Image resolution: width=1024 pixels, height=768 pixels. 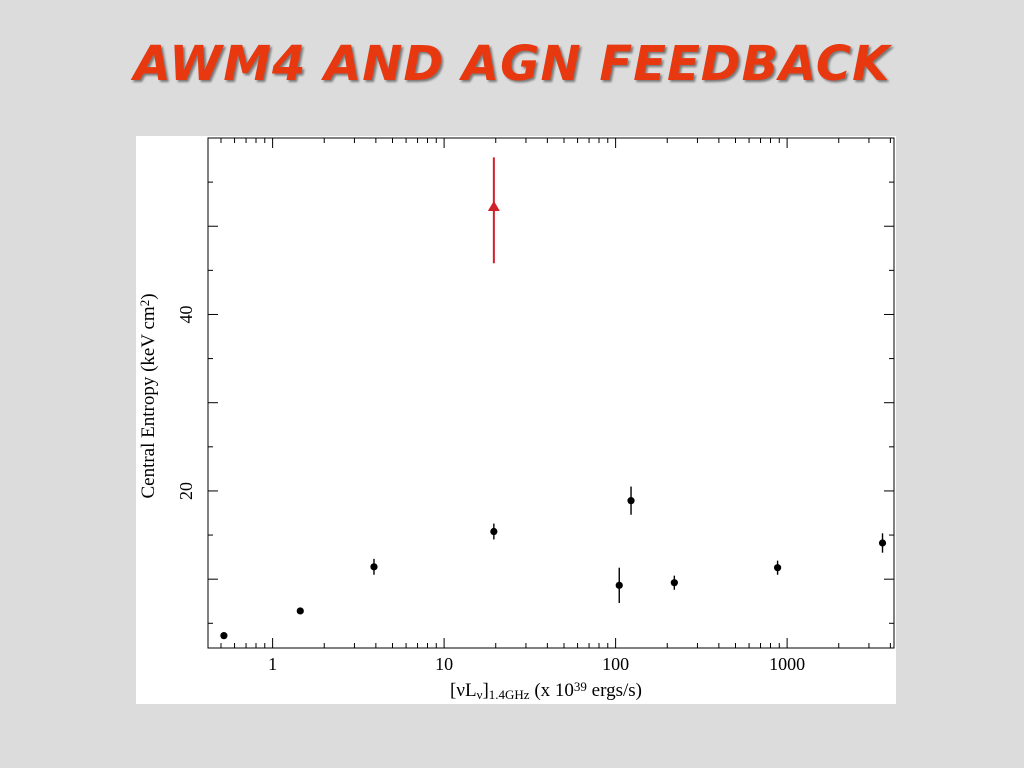 What do you see at coordinates (148, 395) in the screenshot?
I see `y-axis-label: Central Entropy (keV cm2)` at bounding box center [148, 395].